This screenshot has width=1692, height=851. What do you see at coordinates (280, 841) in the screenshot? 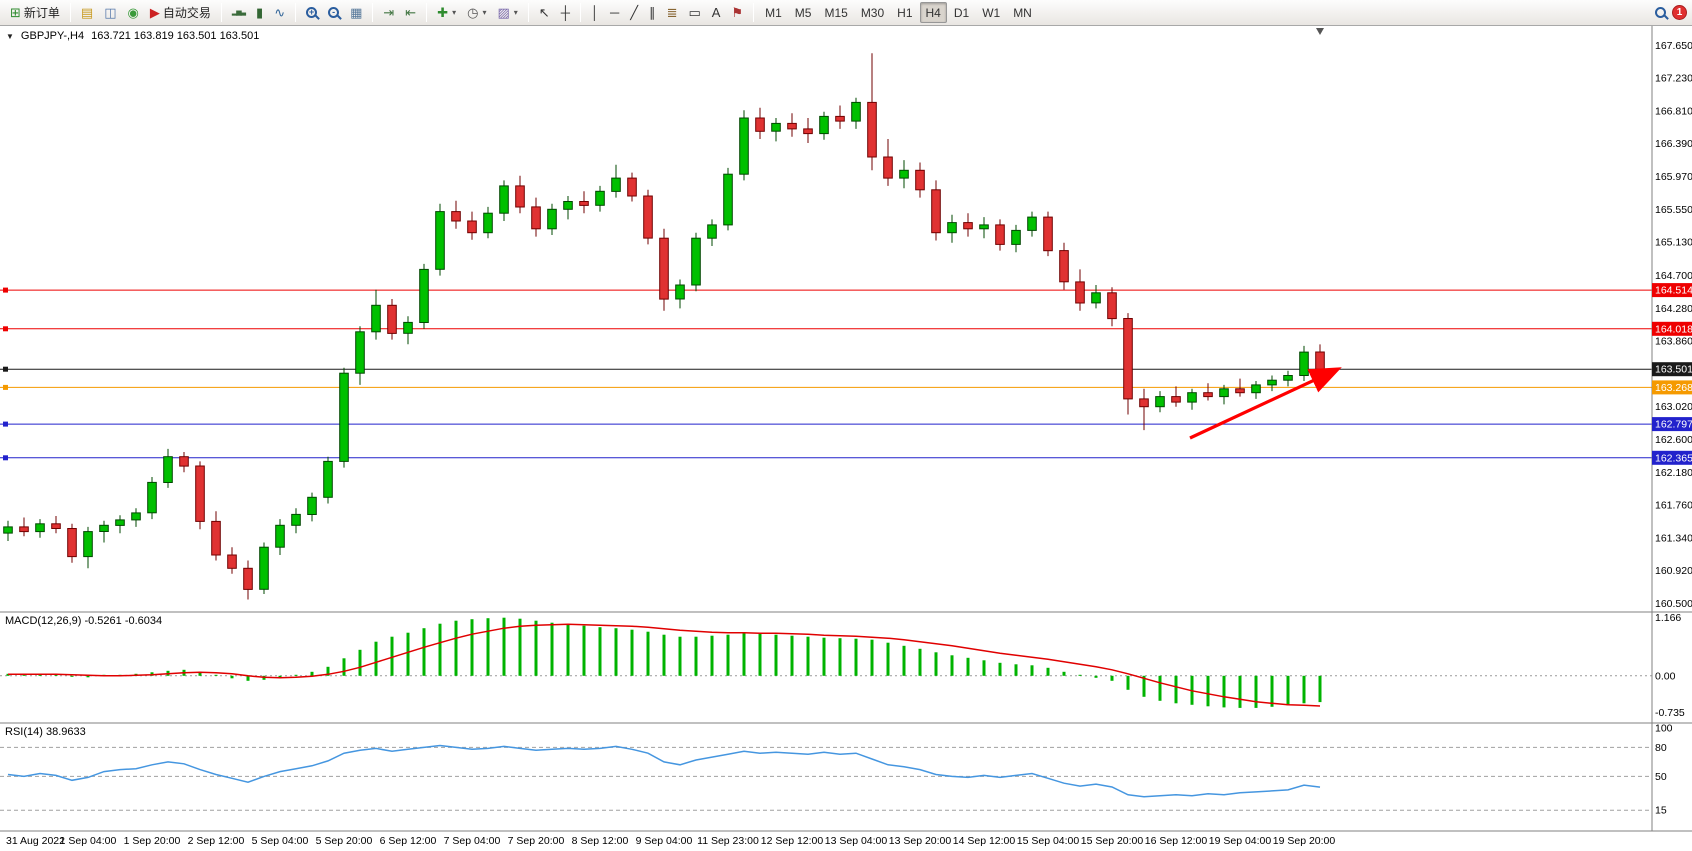
I see `time-axis-label: 5 Sep 04:00` at bounding box center [280, 841].